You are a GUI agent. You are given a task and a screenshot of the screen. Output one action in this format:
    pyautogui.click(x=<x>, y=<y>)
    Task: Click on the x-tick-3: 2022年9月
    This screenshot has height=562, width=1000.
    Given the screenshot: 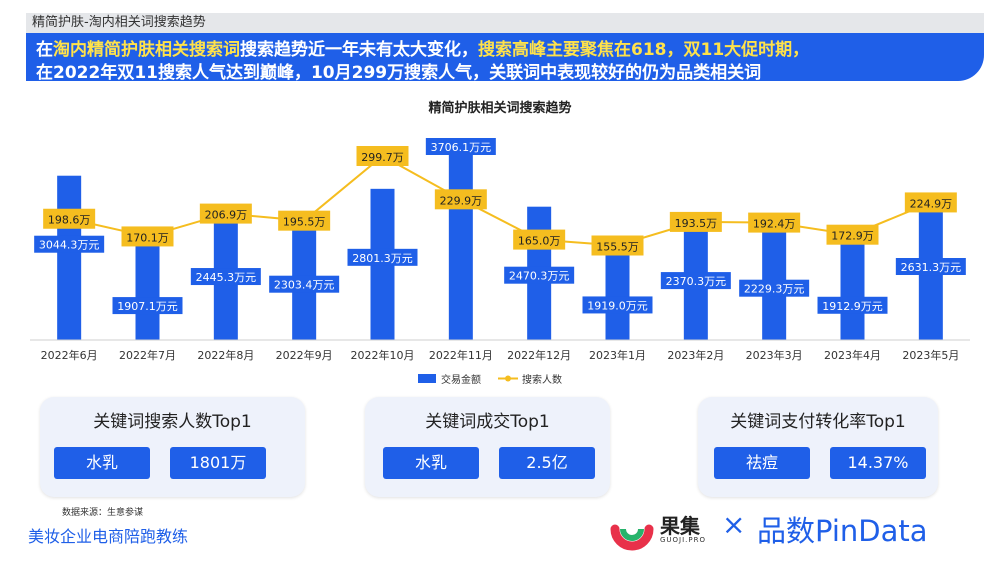 What is the action you would take?
    pyautogui.click(x=304, y=355)
    